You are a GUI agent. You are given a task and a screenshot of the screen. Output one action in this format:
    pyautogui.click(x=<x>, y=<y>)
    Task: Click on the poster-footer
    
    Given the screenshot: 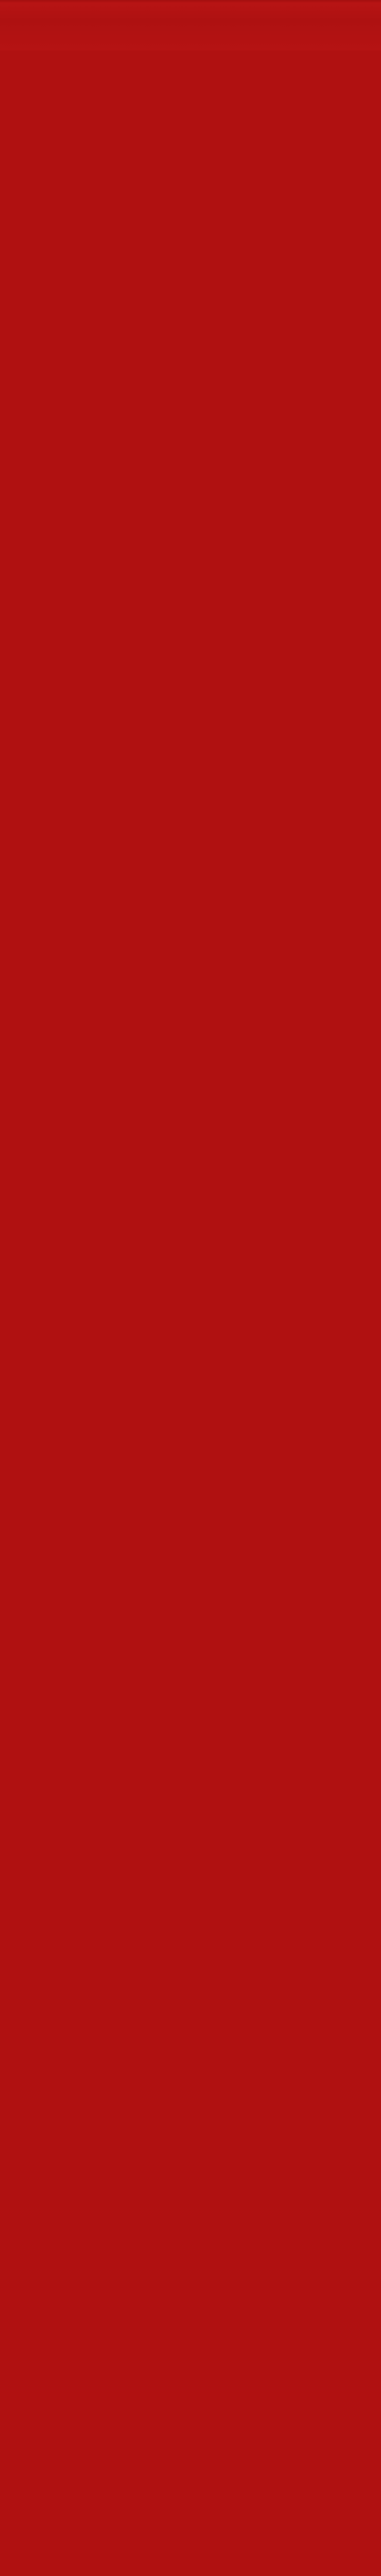 What is the action you would take?
    pyautogui.click(x=190, y=25)
    